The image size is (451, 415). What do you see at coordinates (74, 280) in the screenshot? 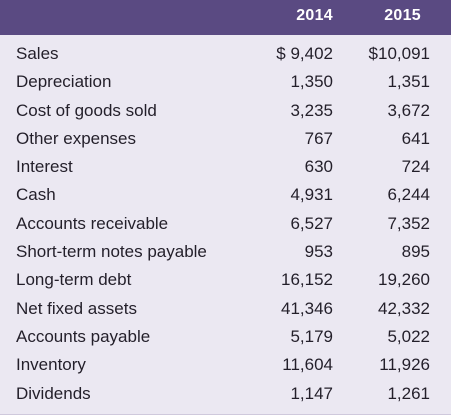
I see `row-label: Long-term debt` at bounding box center [74, 280].